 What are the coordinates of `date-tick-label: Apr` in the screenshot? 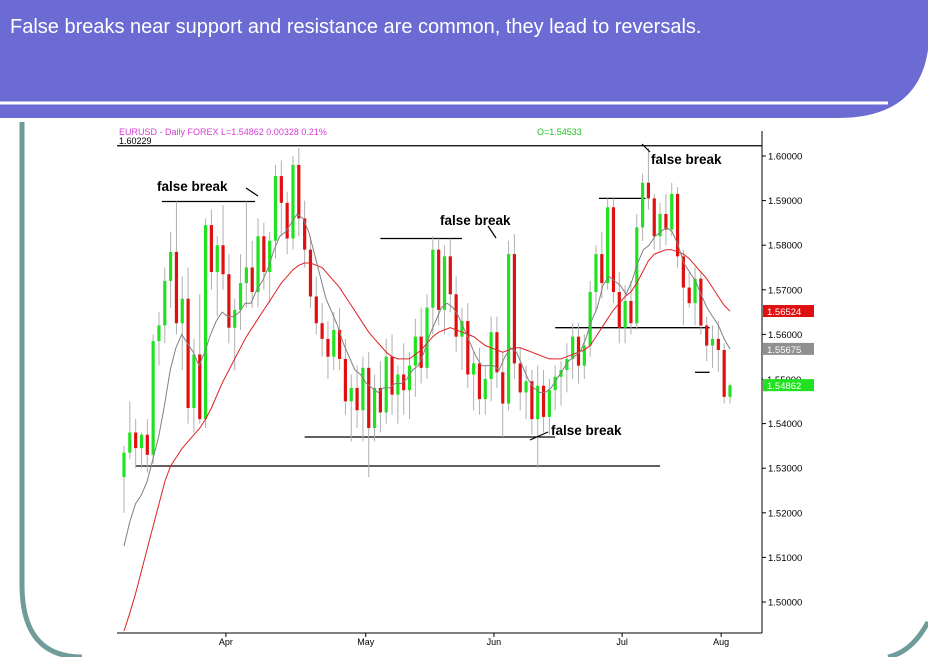 It's located at (226, 642).